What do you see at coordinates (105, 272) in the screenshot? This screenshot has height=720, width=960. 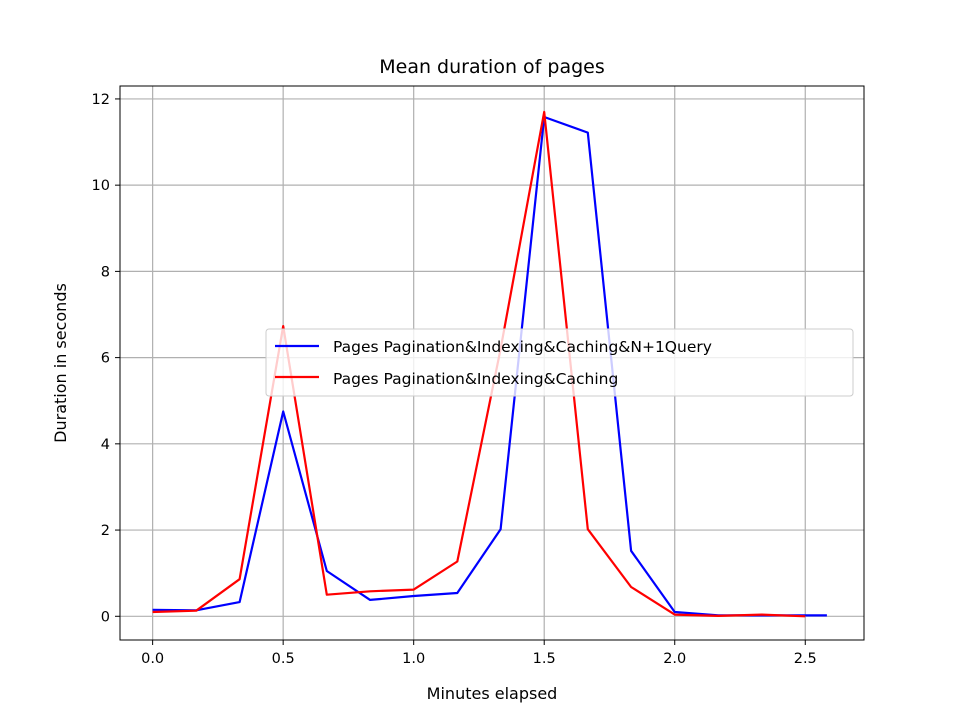 I see `y-tick-label: 8` at bounding box center [105, 272].